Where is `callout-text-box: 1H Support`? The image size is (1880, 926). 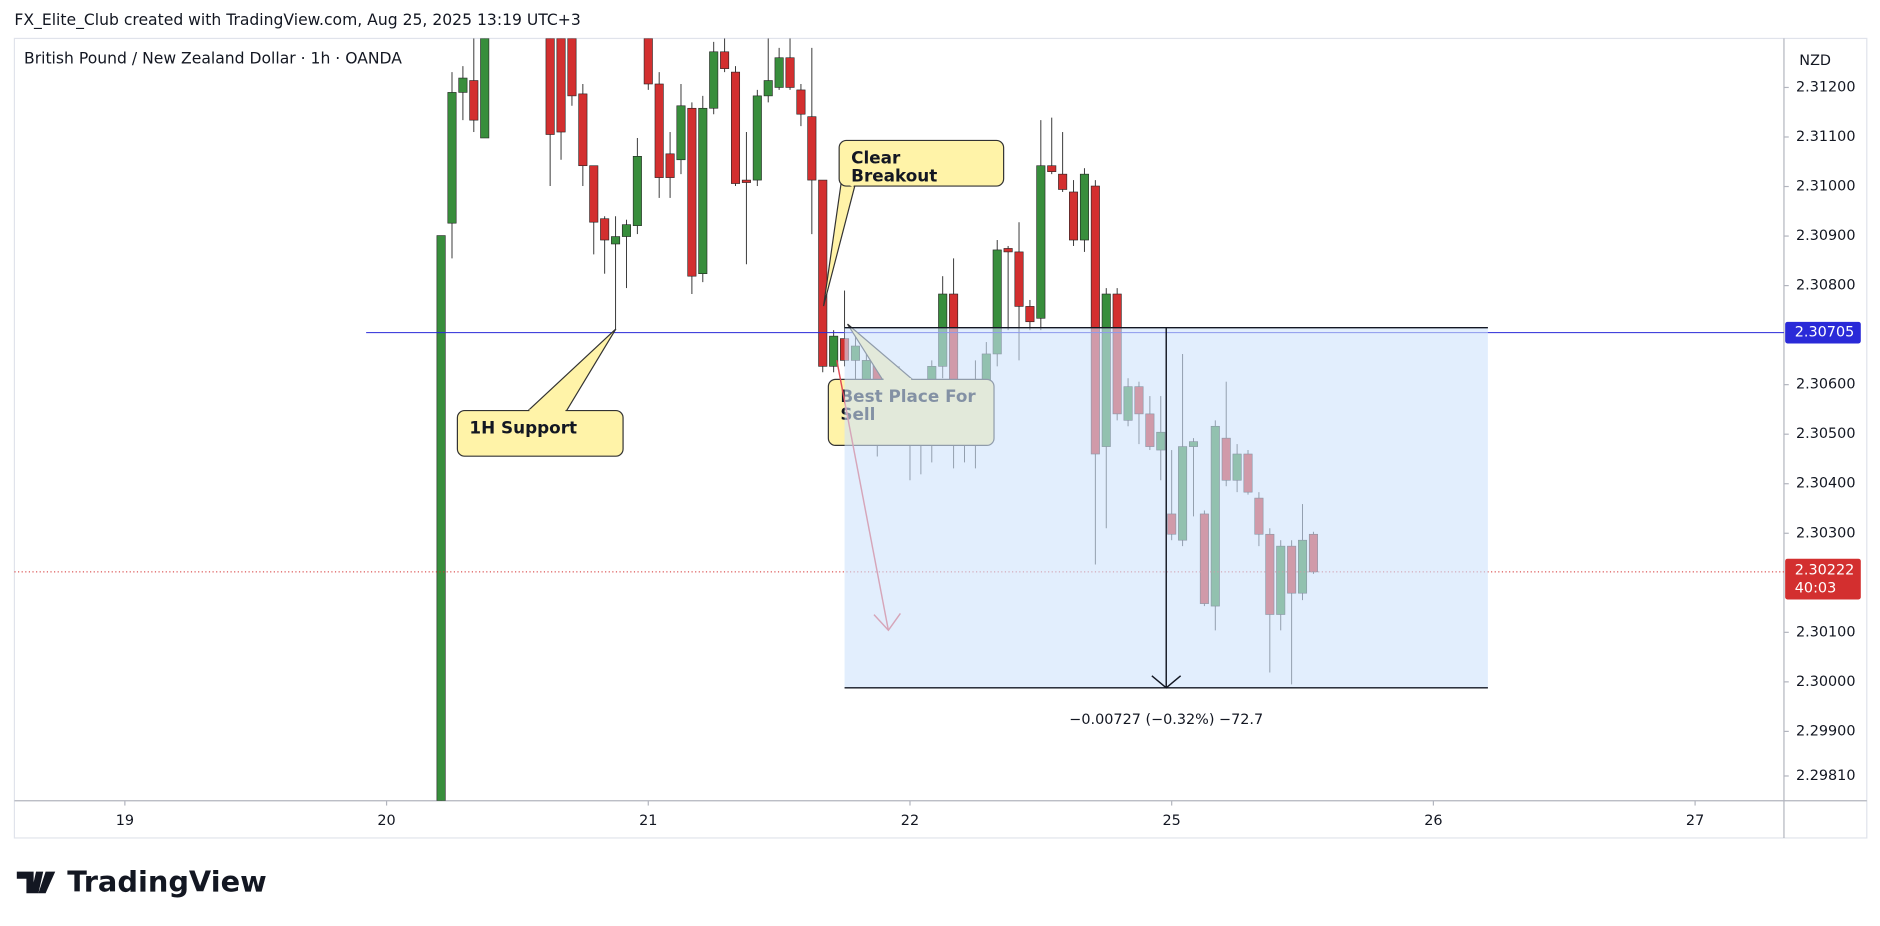 callout-text-box: 1H Support is located at coordinates (523, 428).